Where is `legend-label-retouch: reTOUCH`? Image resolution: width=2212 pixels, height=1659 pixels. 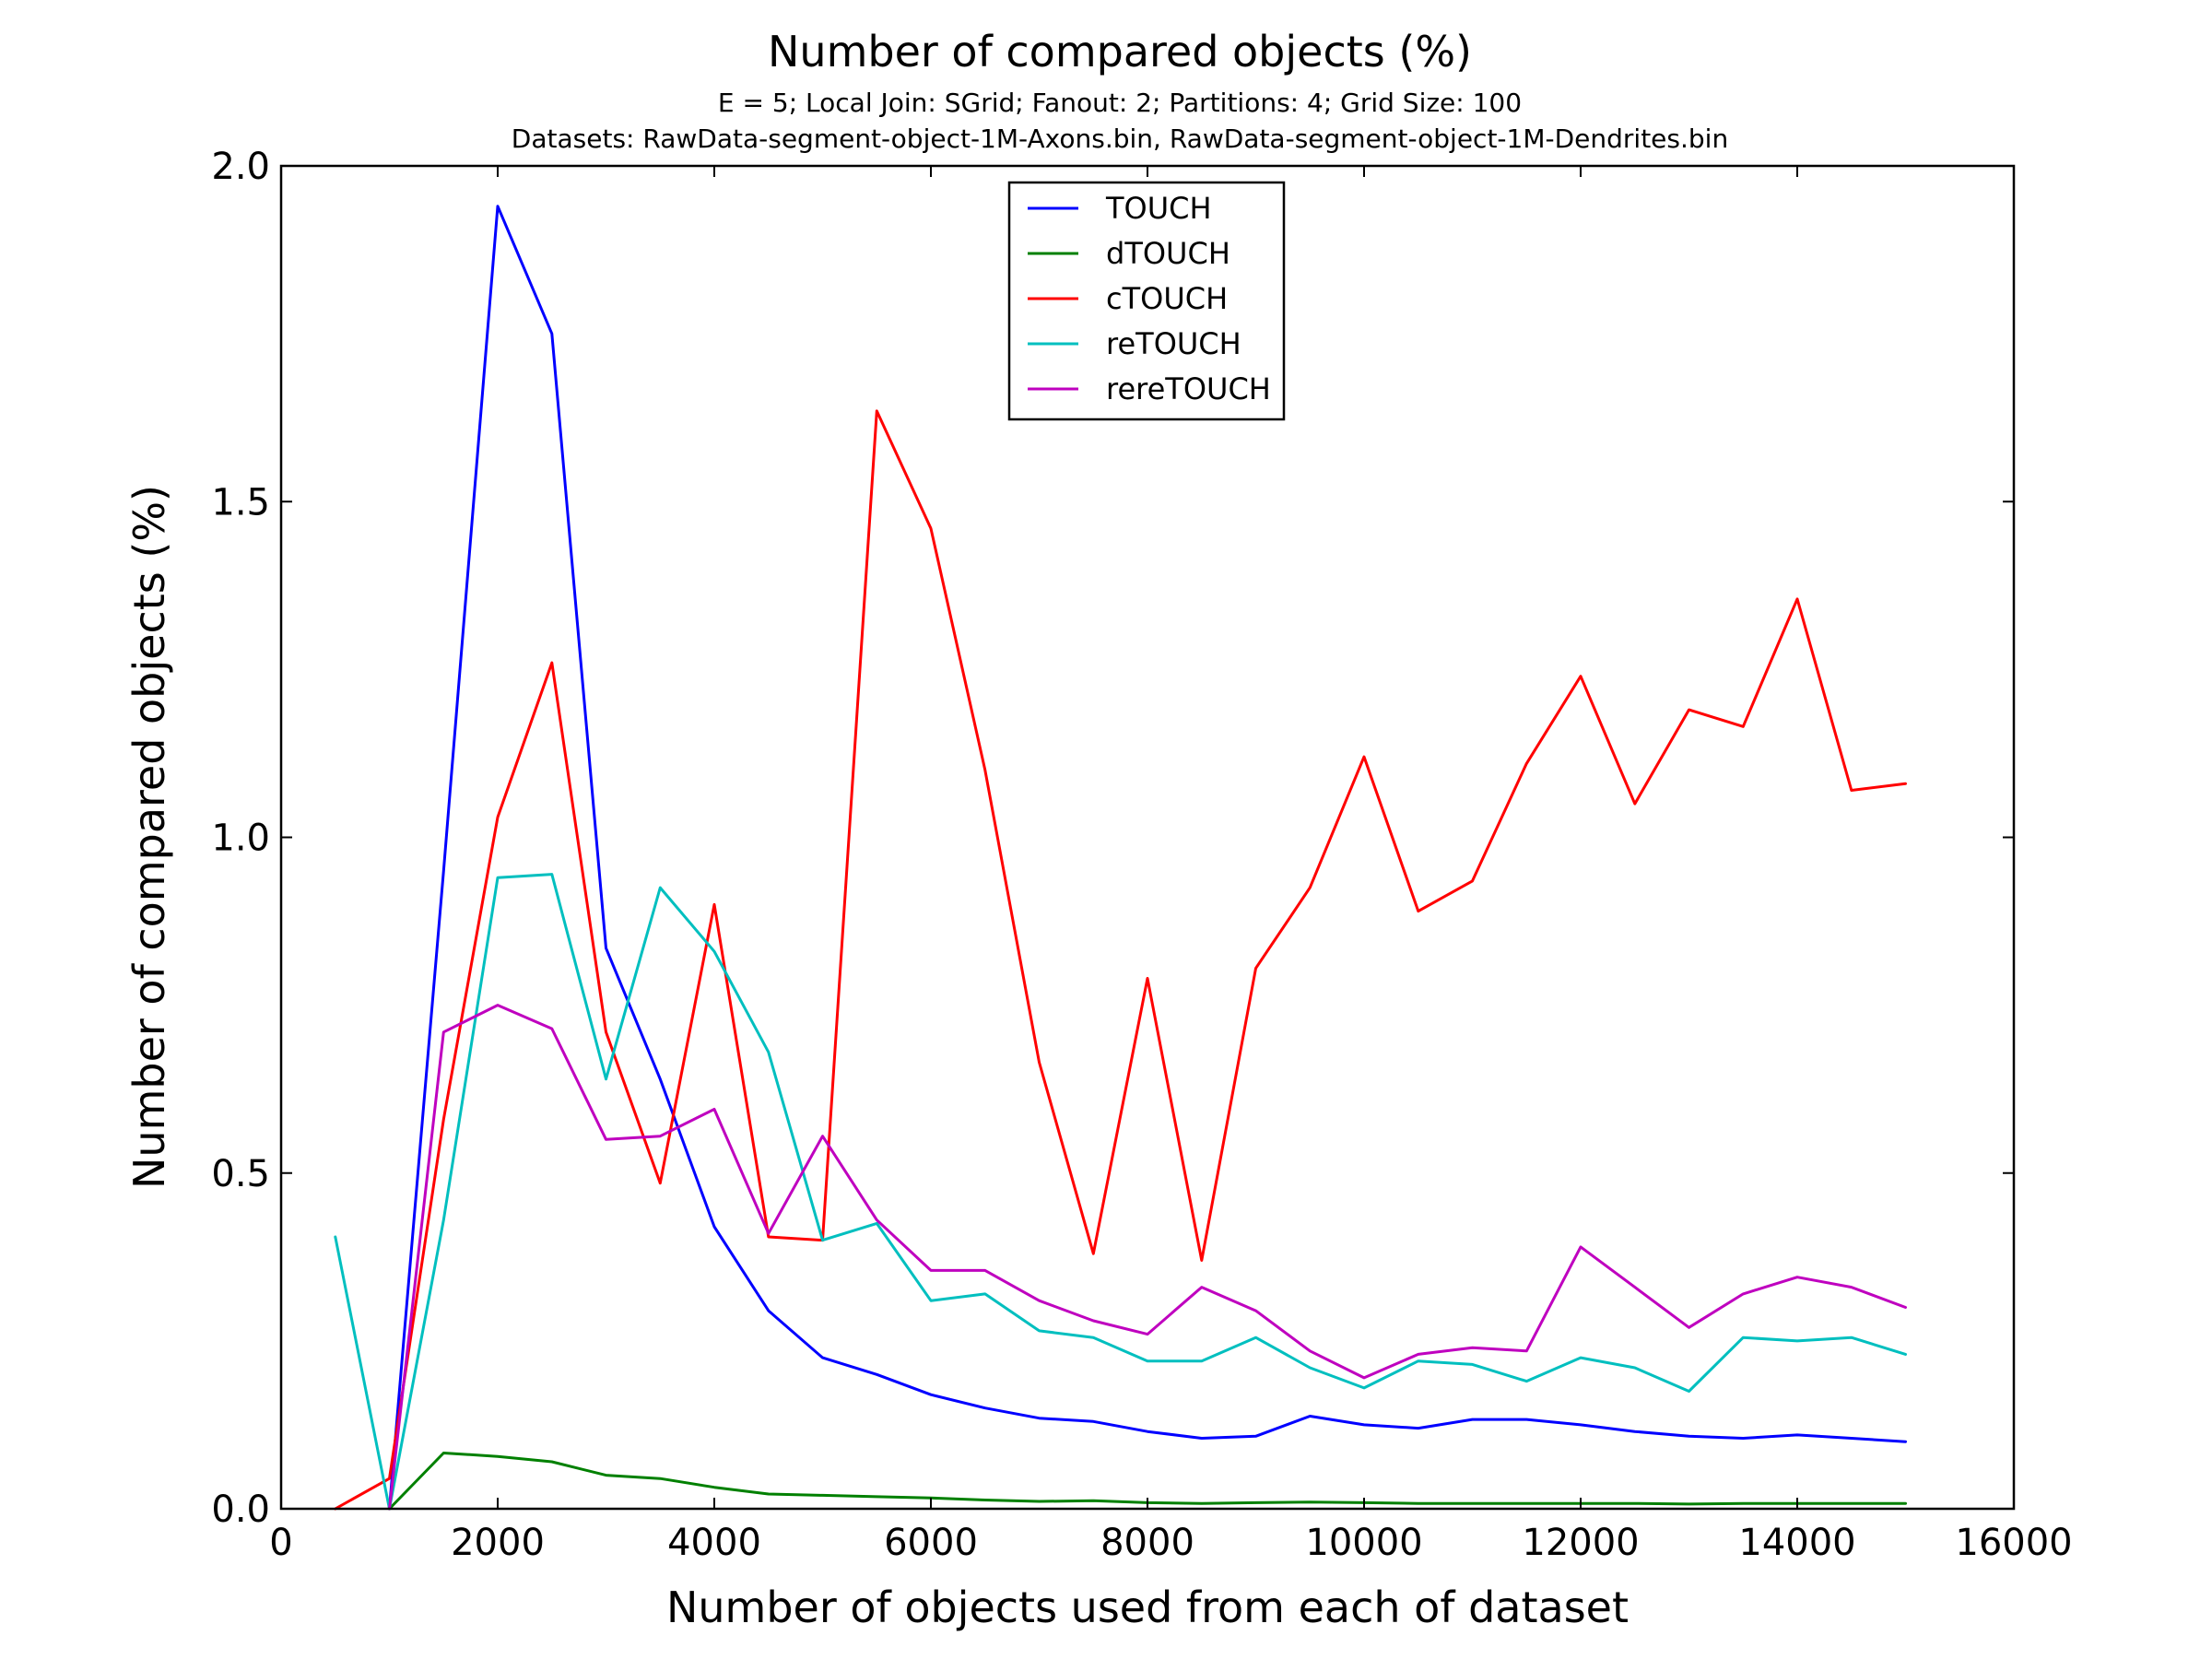
legend-label-retouch: reTOUCH is located at coordinates (1173, 343).